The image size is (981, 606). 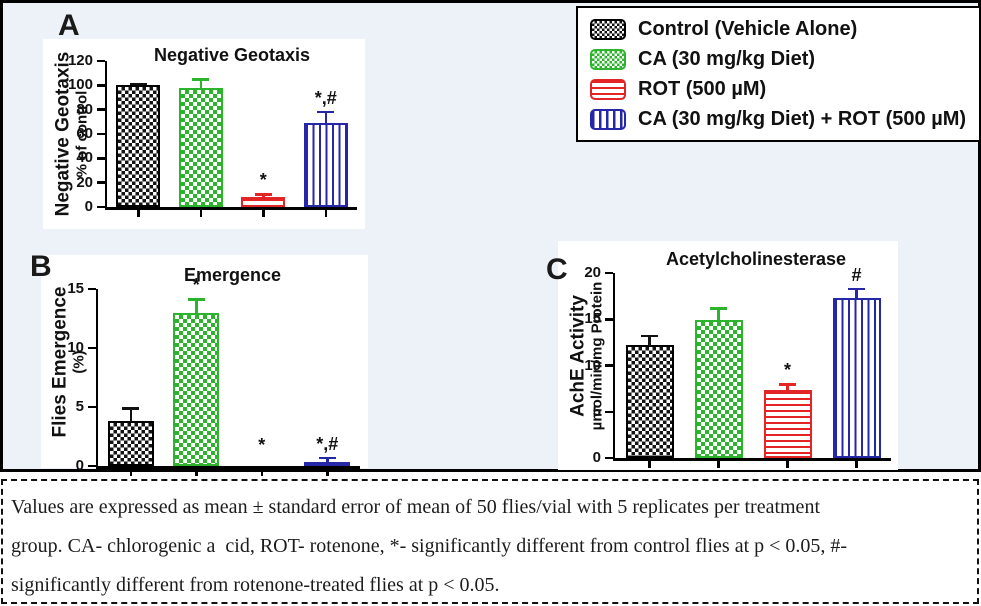 I want to click on y-tick-label: 80, so click(x=84, y=109).